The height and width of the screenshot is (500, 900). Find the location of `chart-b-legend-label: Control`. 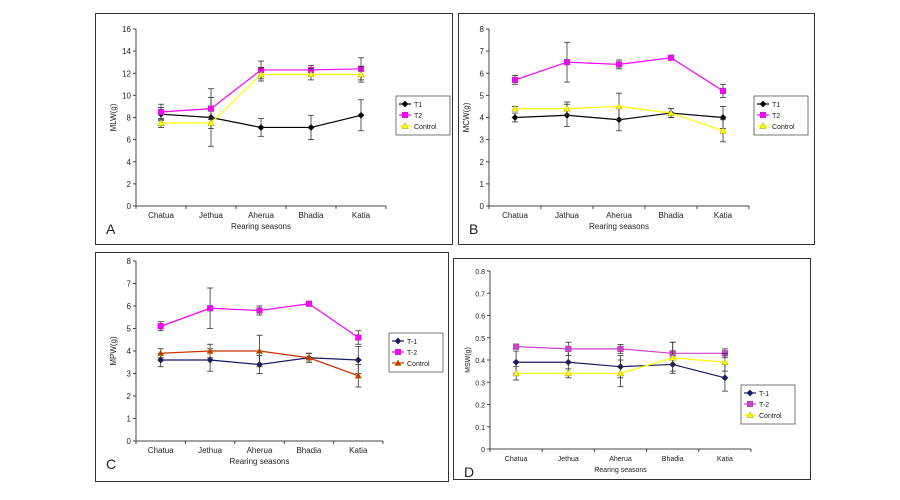

chart-b-legend-label: Control is located at coordinates (783, 127).